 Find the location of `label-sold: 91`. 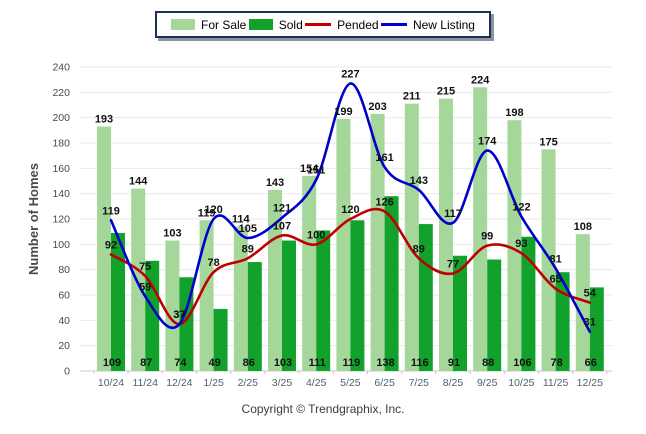

label-sold: 91 is located at coordinates (454, 363).